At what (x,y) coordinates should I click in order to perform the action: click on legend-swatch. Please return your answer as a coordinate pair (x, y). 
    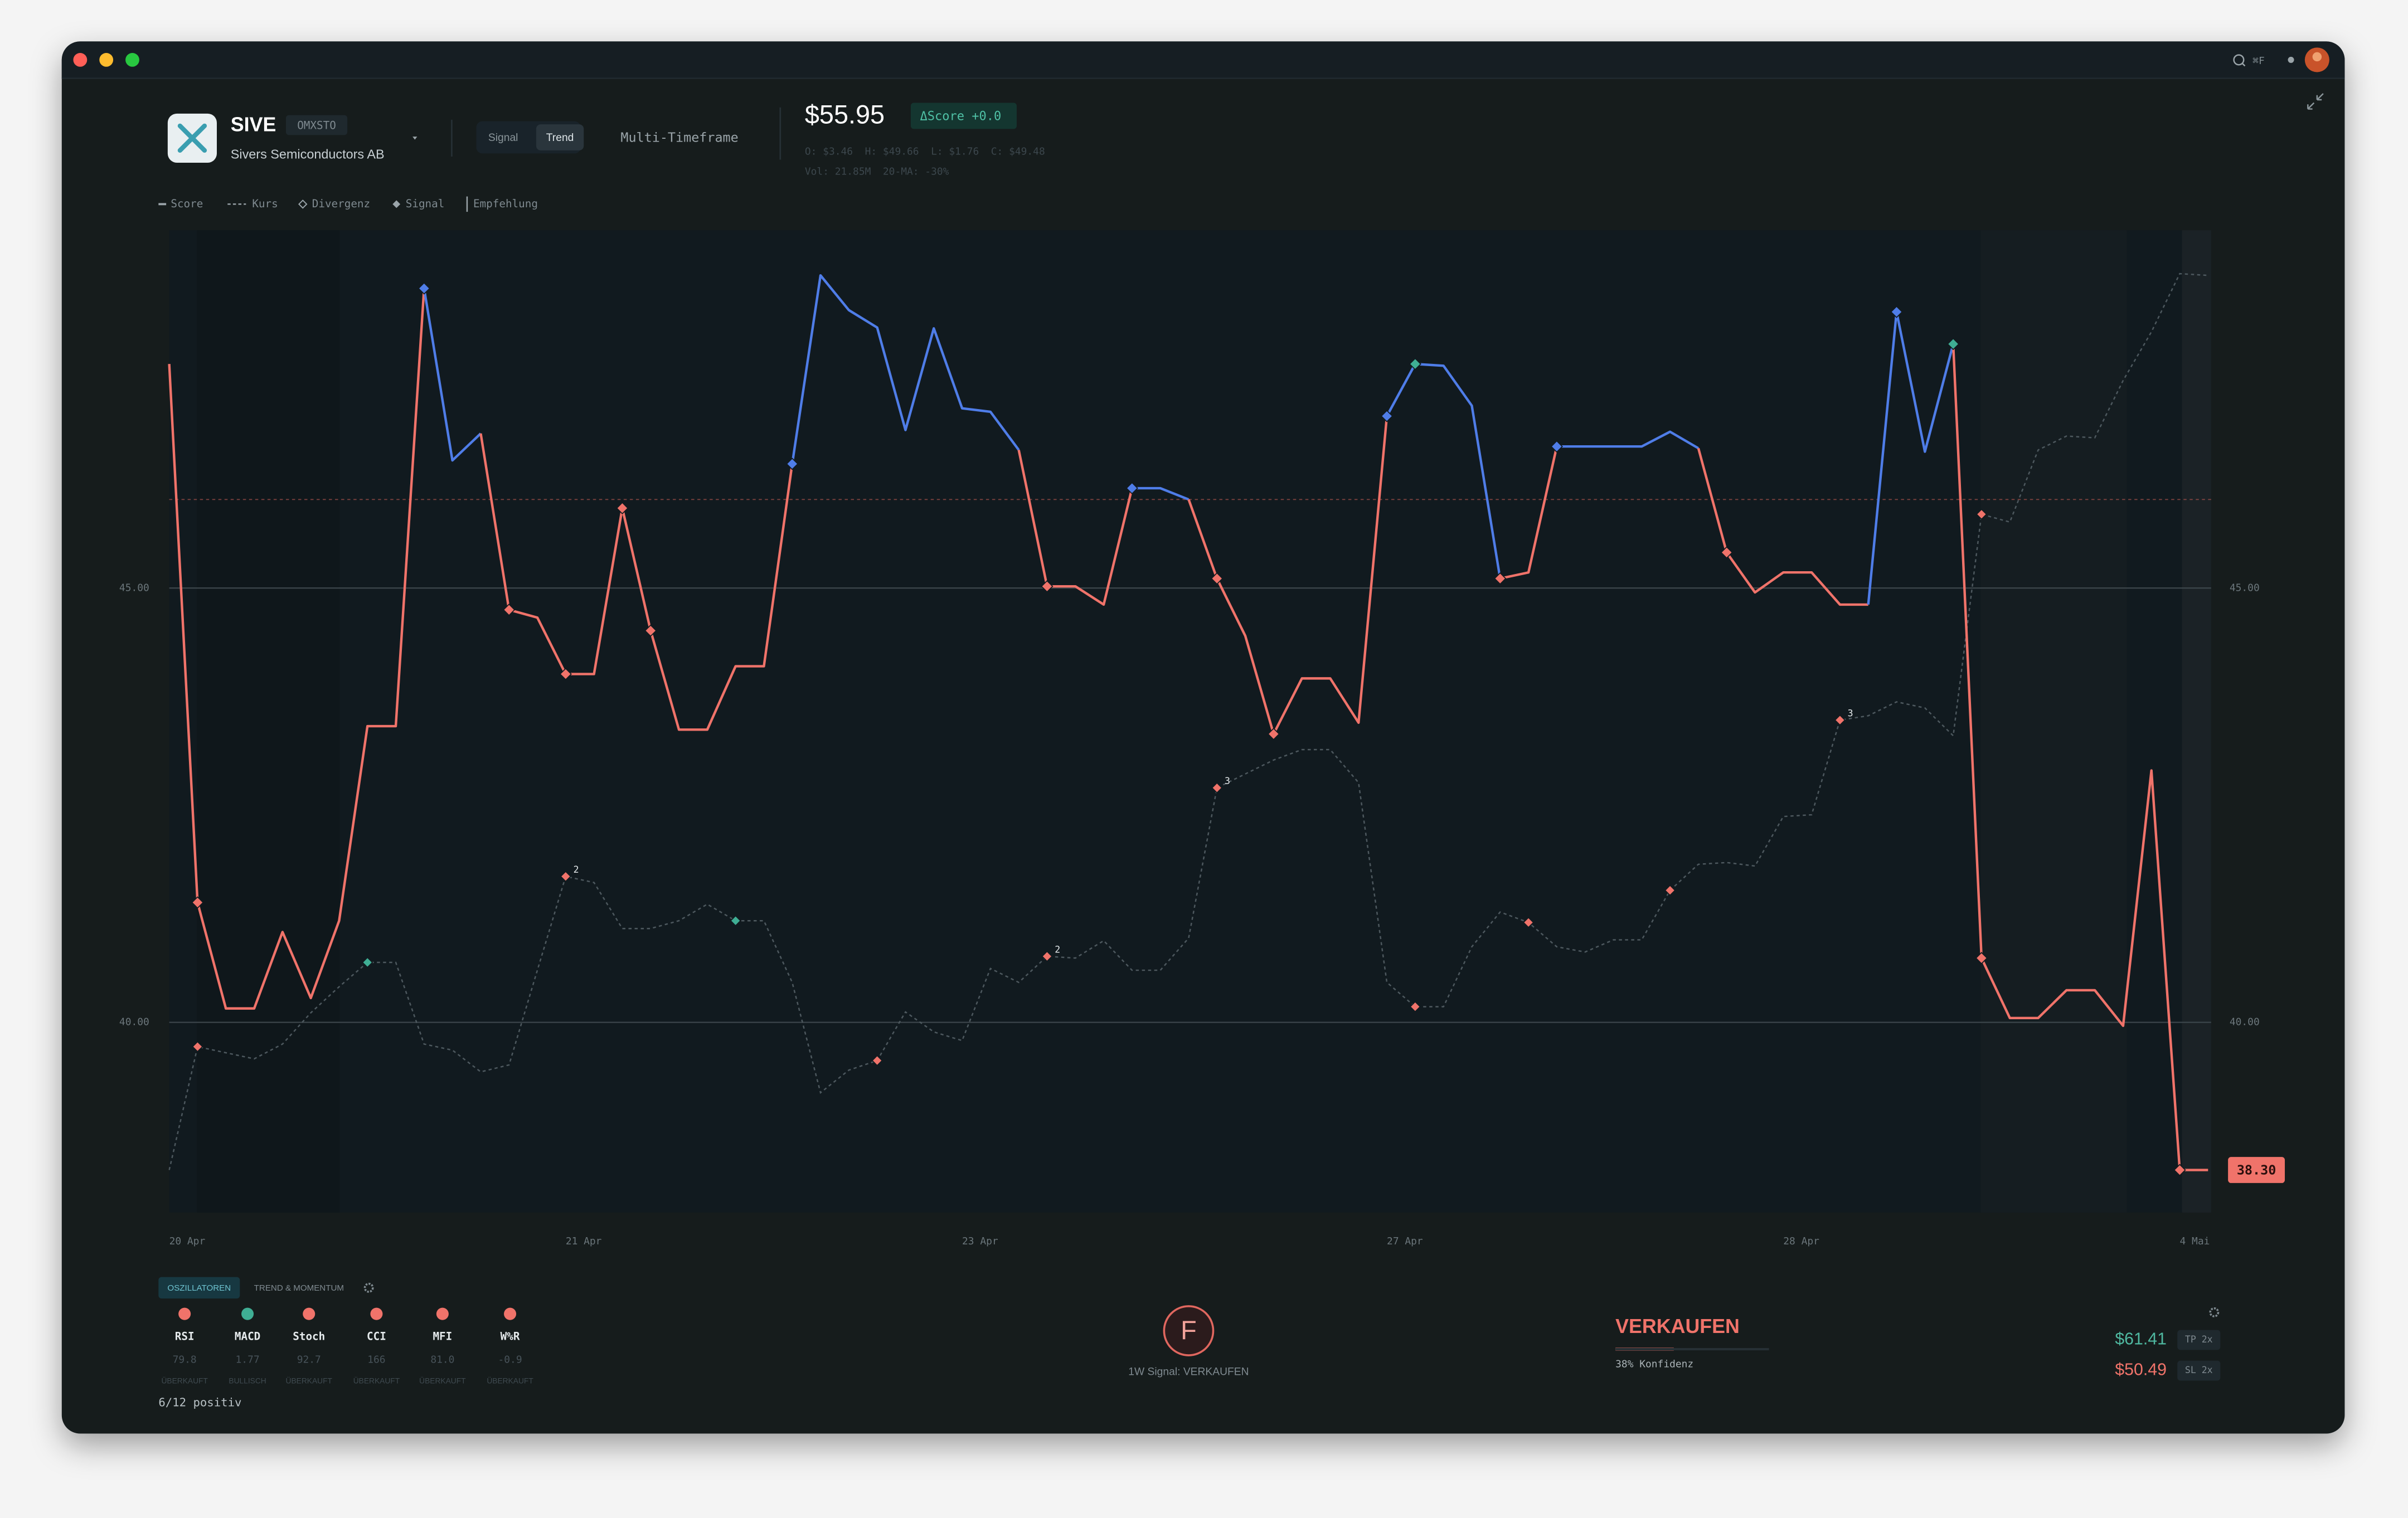
    Looking at the image, I should click on (303, 204).